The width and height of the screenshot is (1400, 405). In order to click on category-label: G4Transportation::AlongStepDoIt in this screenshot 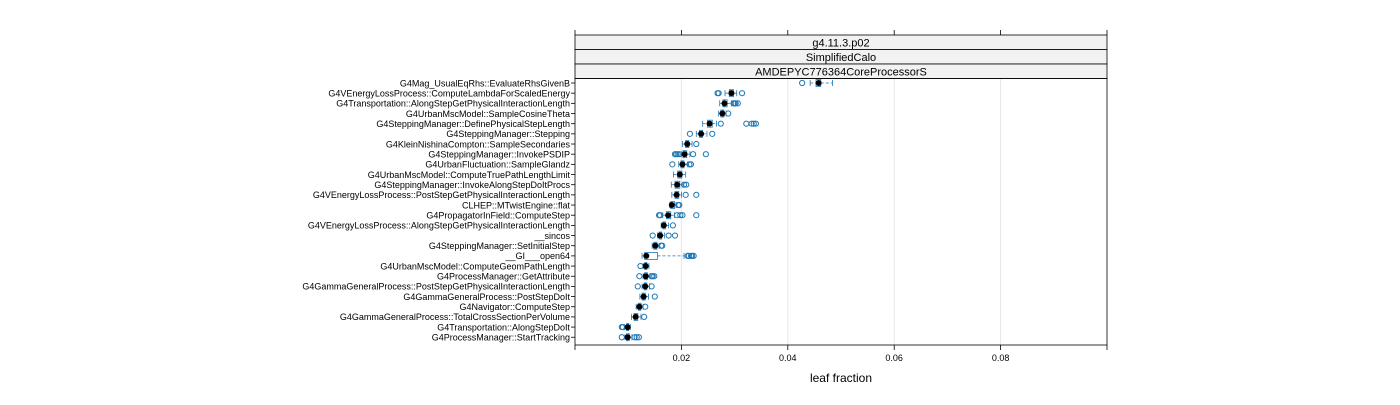, I will do `click(503, 327)`.